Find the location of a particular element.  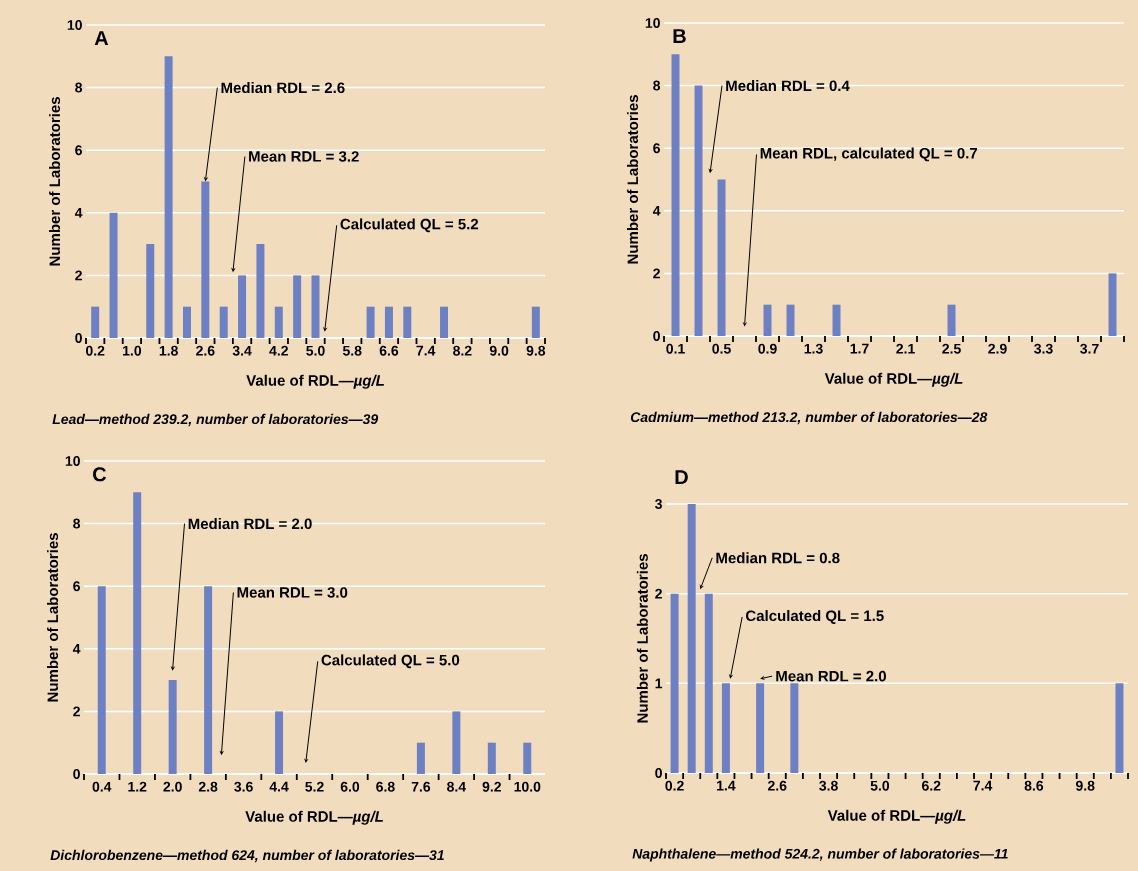

annotation: Mean RDL, calculated QL = 0.7 is located at coordinates (869, 154).